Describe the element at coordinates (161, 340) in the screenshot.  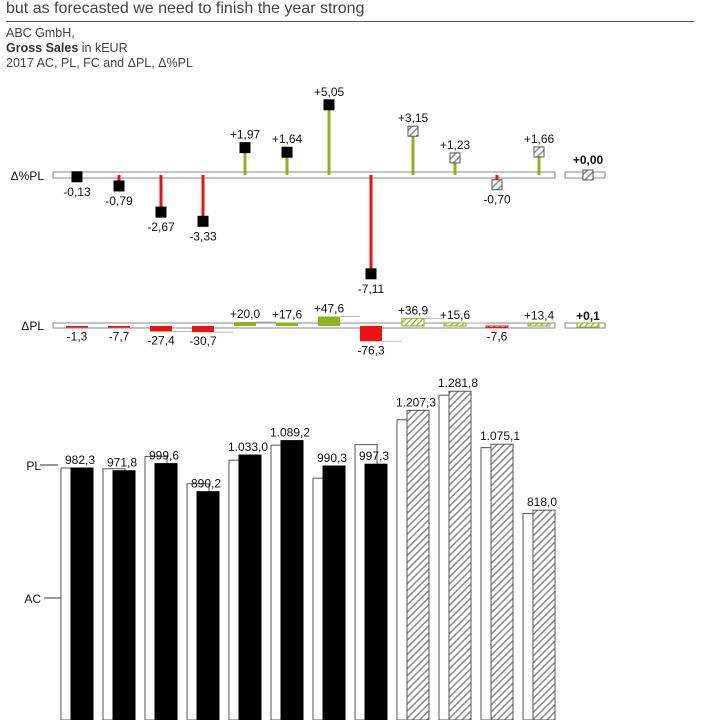
I see `delta-value-label: -27,4` at that location.